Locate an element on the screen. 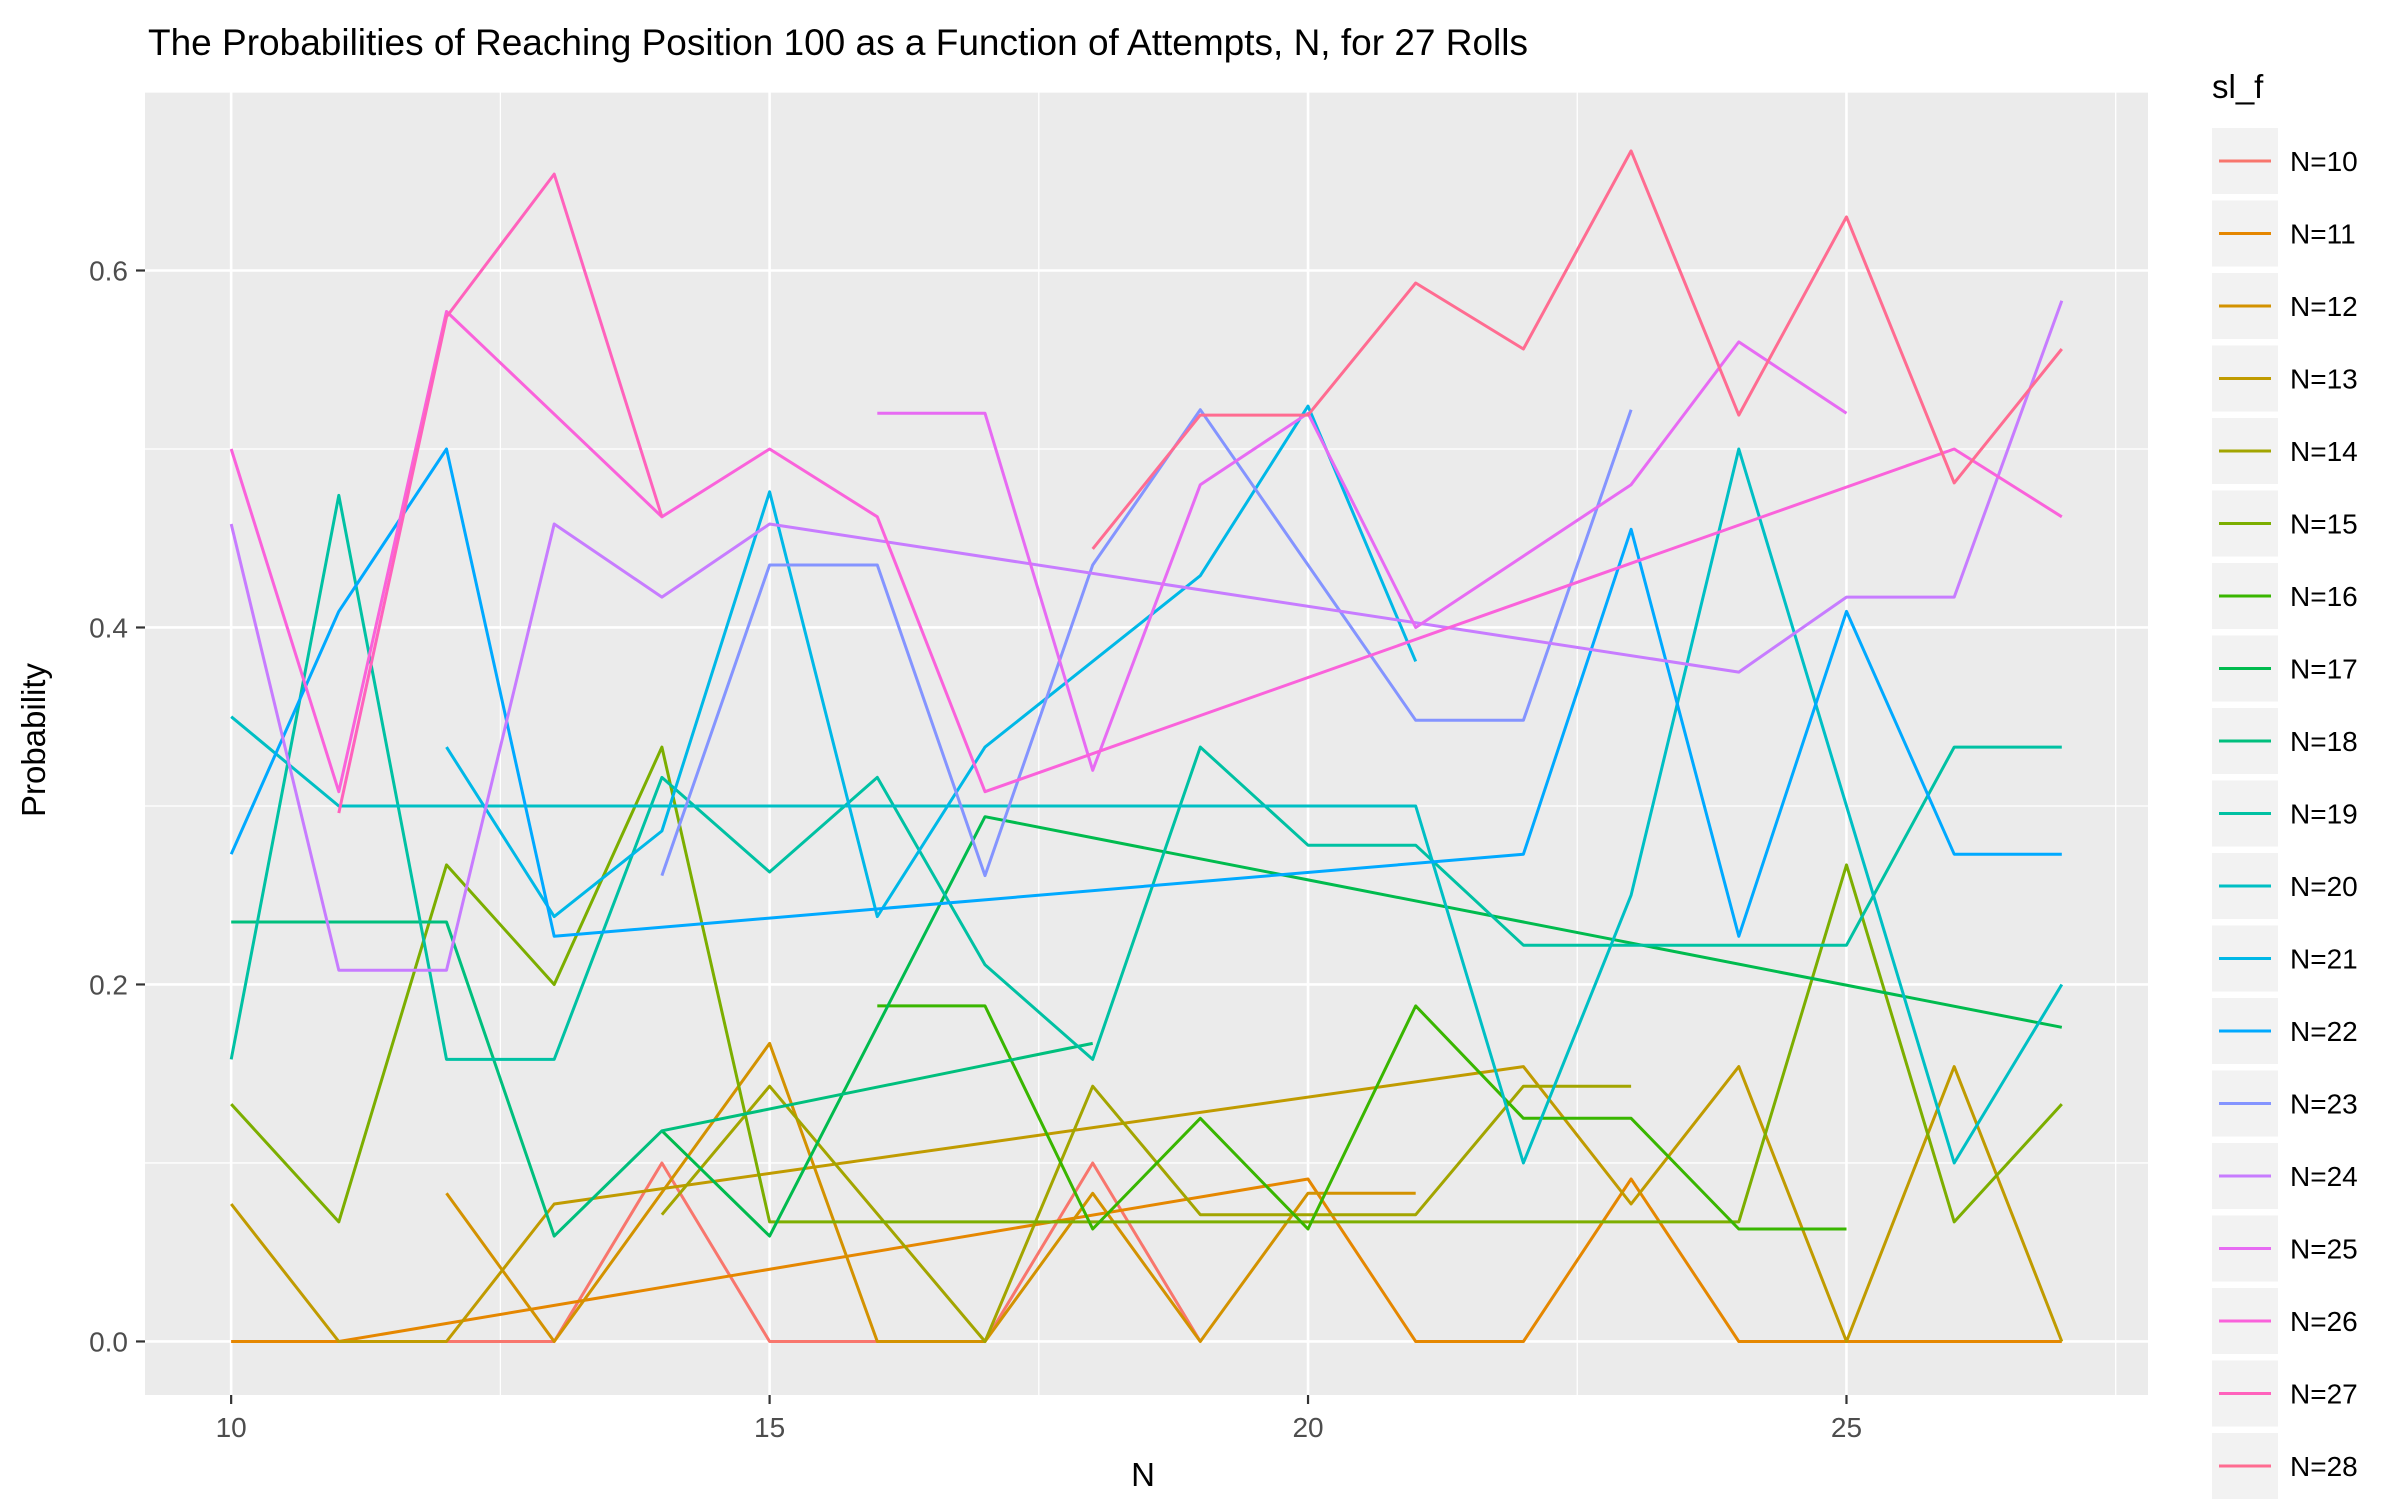 The height and width of the screenshot is (1505, 2400). legend-item: N=24 is located at coordinates (2285, 1176).